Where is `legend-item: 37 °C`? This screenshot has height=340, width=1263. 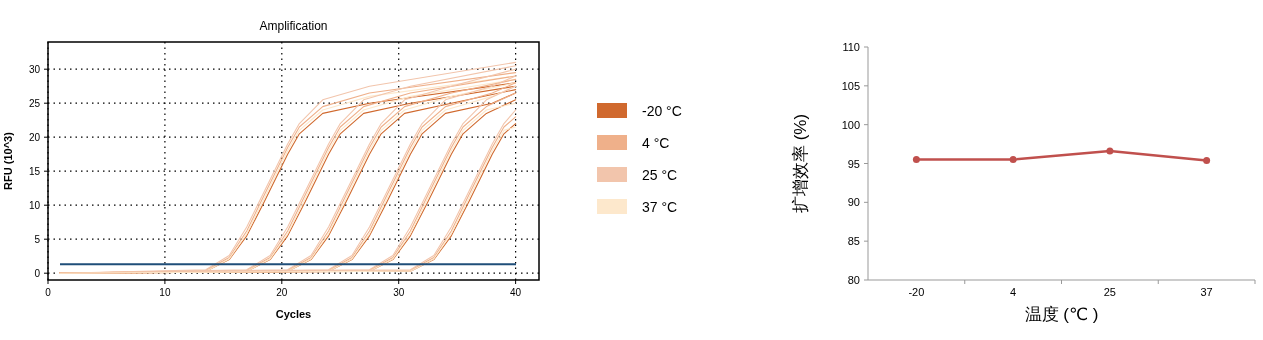
legend-item: 37 °C is located at coordinates (637, 207).